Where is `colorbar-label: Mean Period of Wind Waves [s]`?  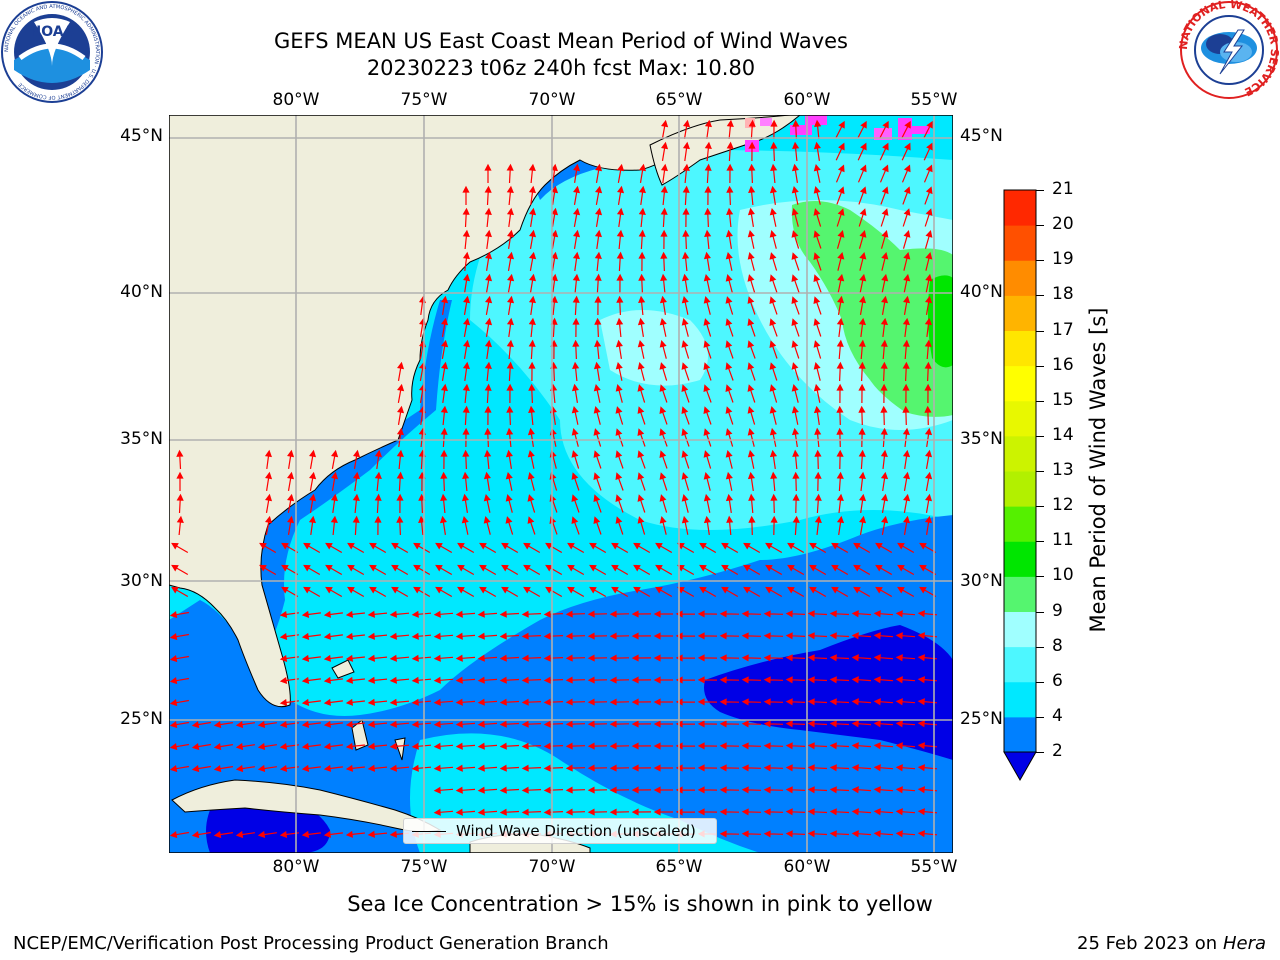
colorbar-label: Mean Period of Wind Waves [s] is located at coordinates (1098, 470).